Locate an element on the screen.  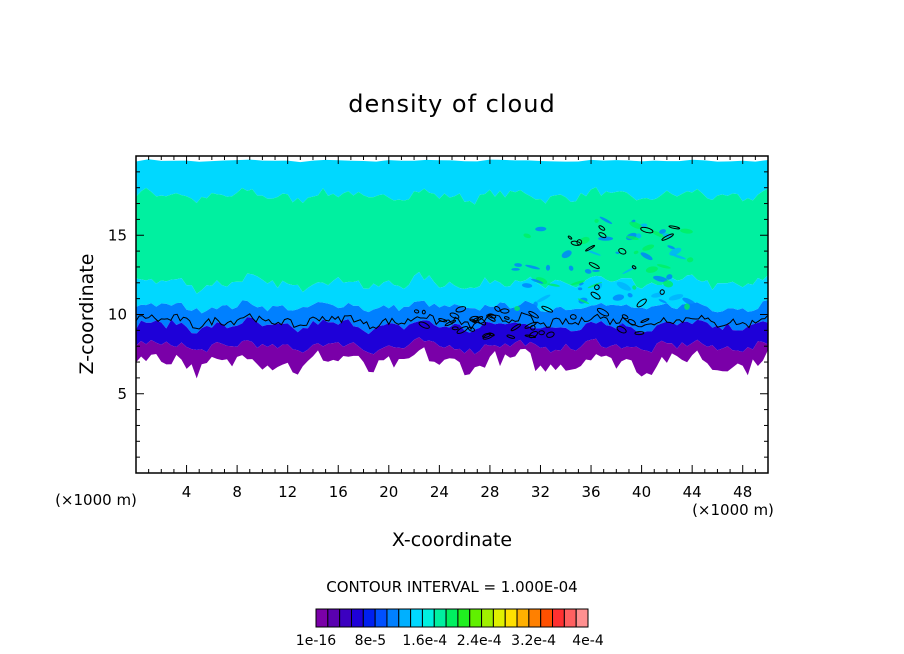
x-tick-label: 40 is located at coordinates (641, 492).